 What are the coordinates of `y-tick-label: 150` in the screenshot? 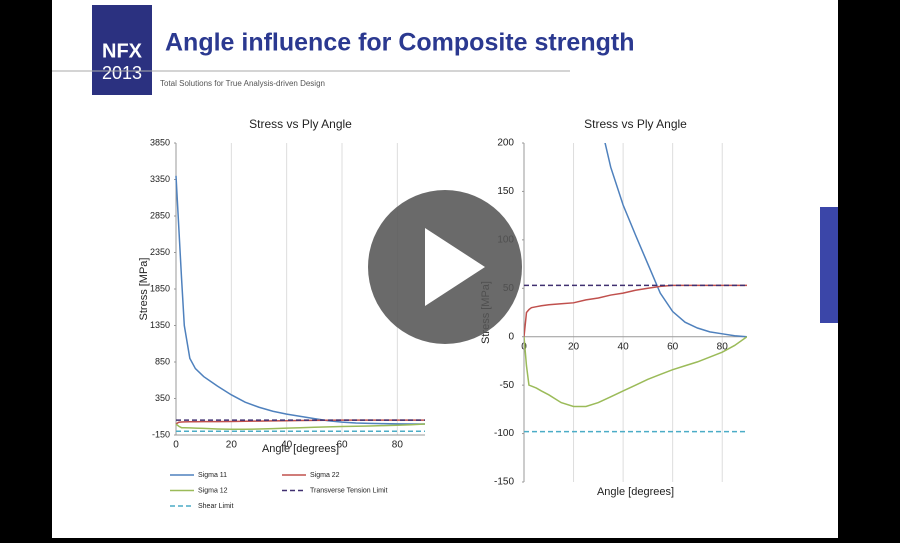 It's located at (505, 191).